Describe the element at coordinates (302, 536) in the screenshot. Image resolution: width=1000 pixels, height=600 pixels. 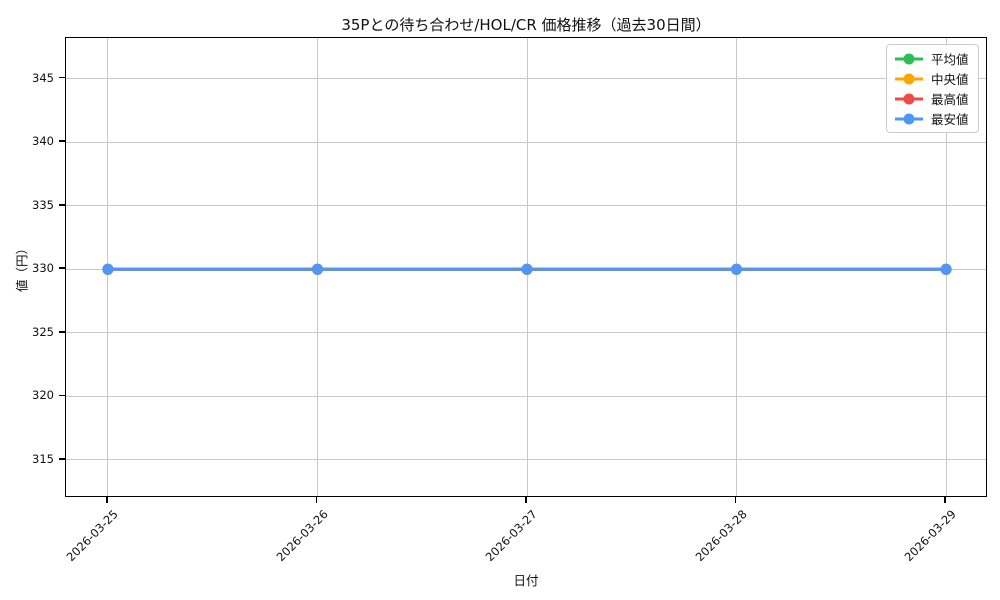
I see `x-tick-label-text: 2026-03-26` at that location.